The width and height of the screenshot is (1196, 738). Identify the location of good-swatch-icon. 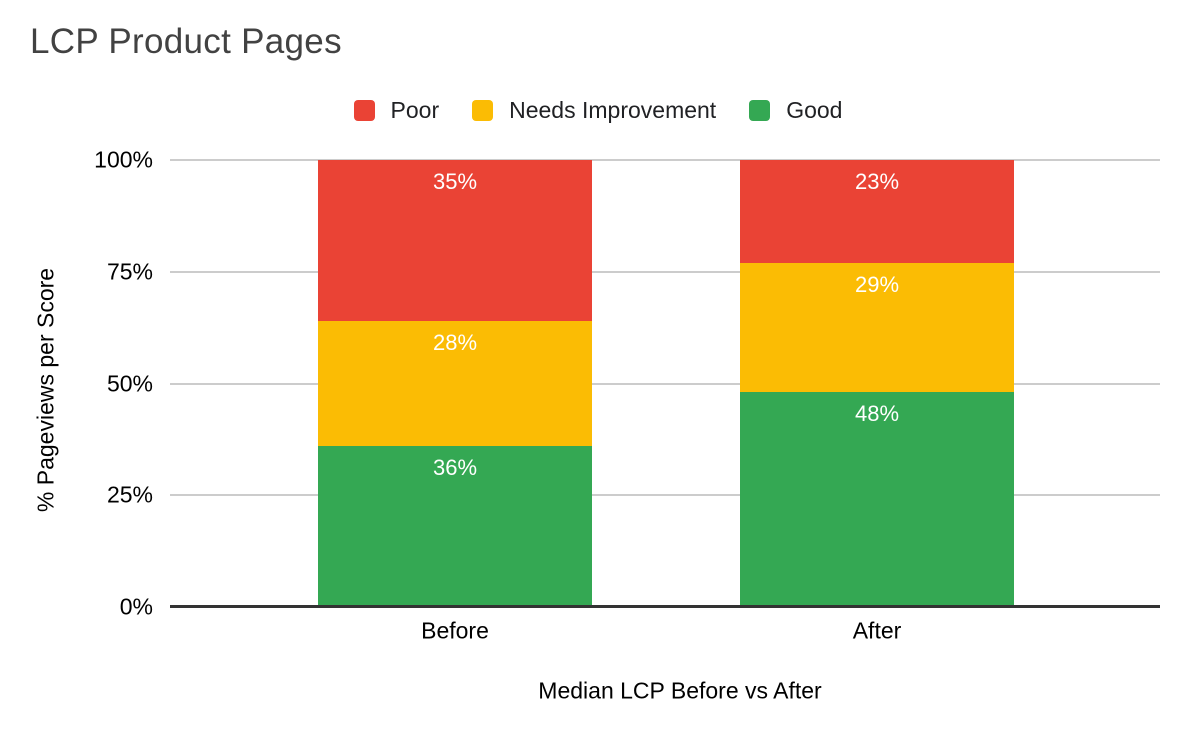
(760, 110).